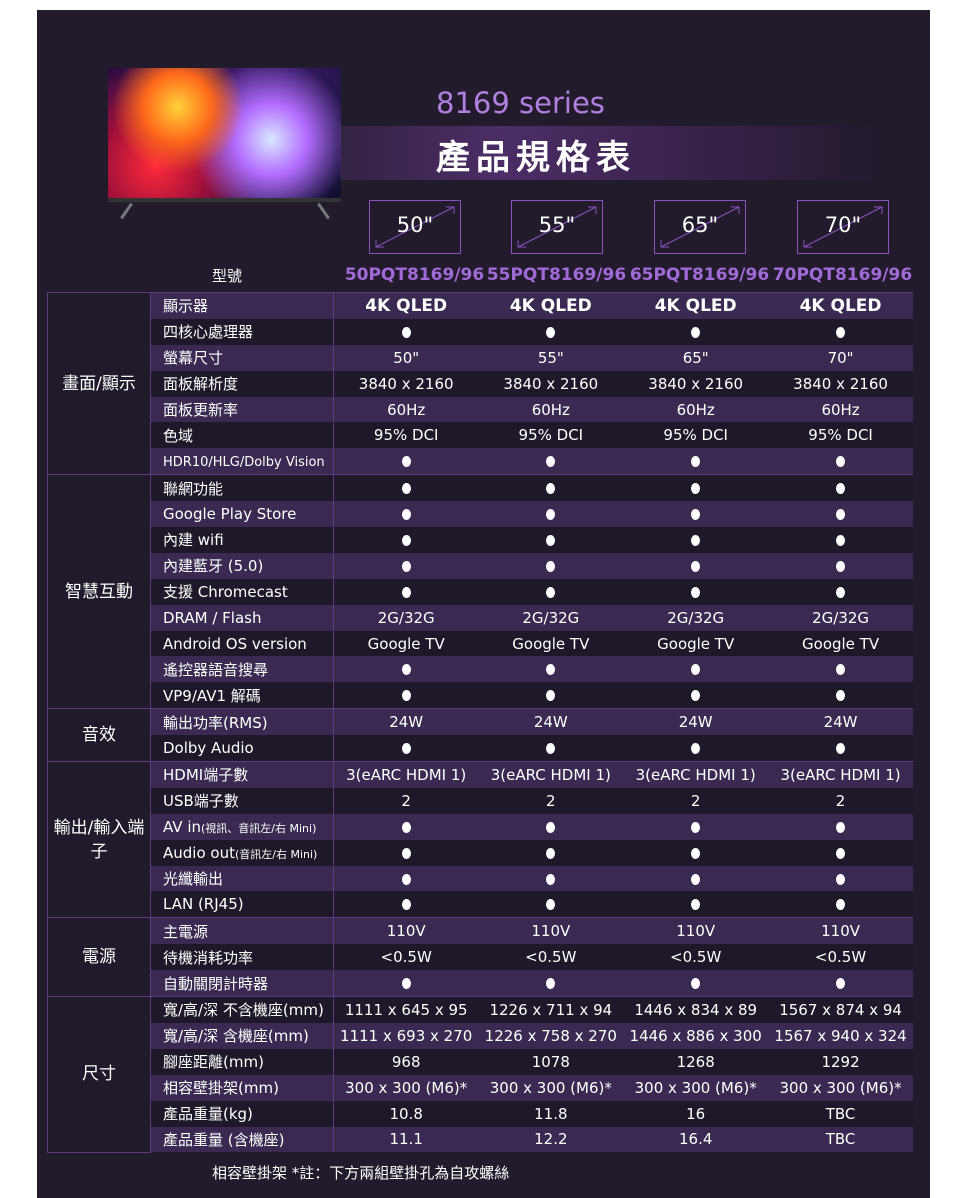  Describe the element at coordinates (242, 826) in the screenshot. I see `spec-label: AV in(視訊、音訊左/右 Mini)` at that location.